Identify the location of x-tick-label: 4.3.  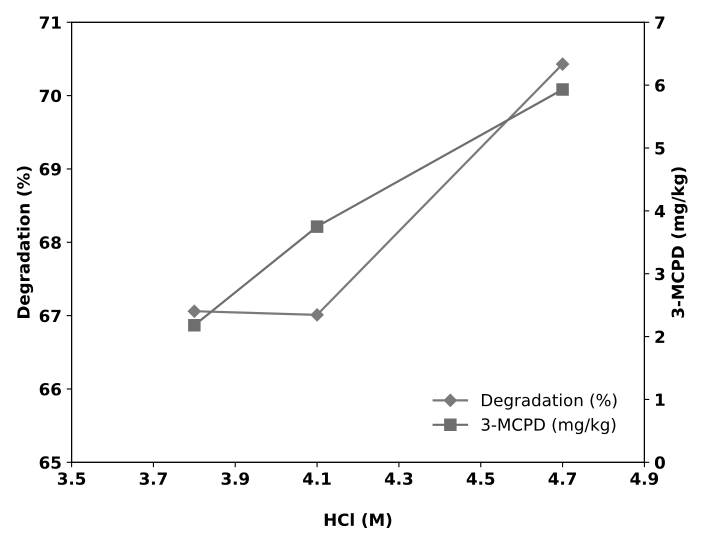
(398, 478).